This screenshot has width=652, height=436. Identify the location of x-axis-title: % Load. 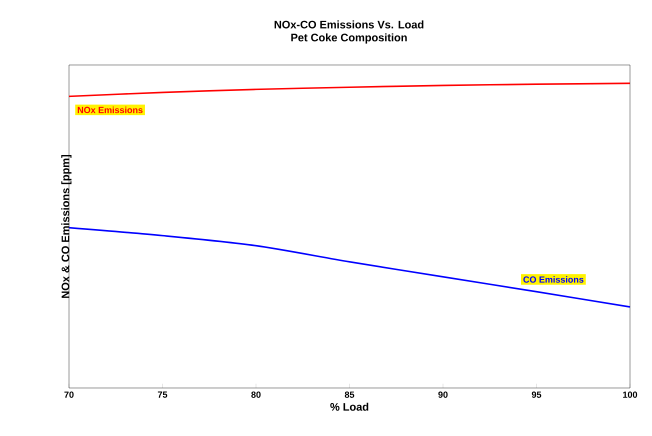
(349, 406).